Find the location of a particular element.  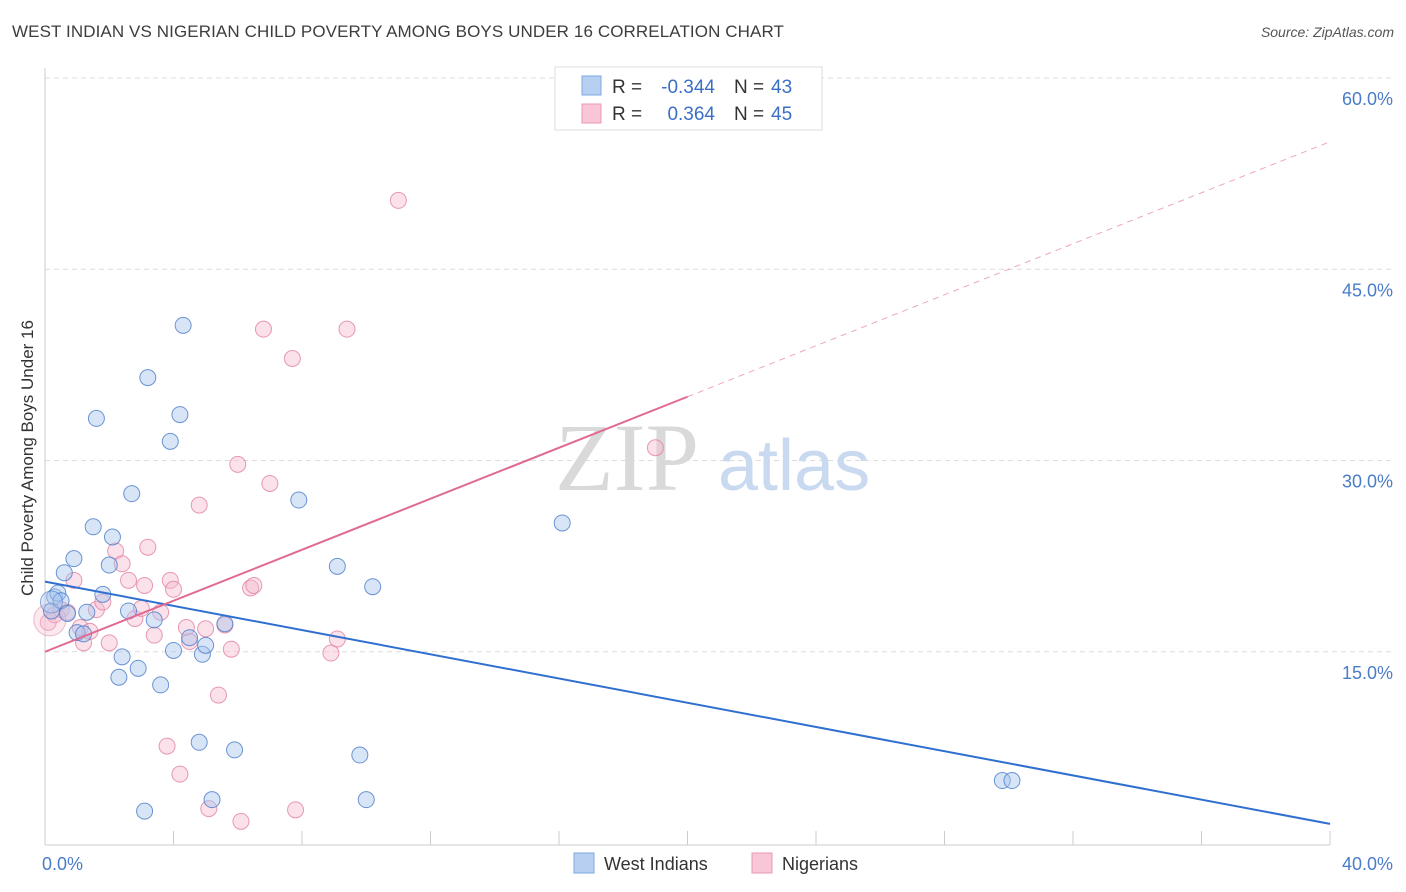

legend-n-label-1: N = is located at coordinates (749, 87).